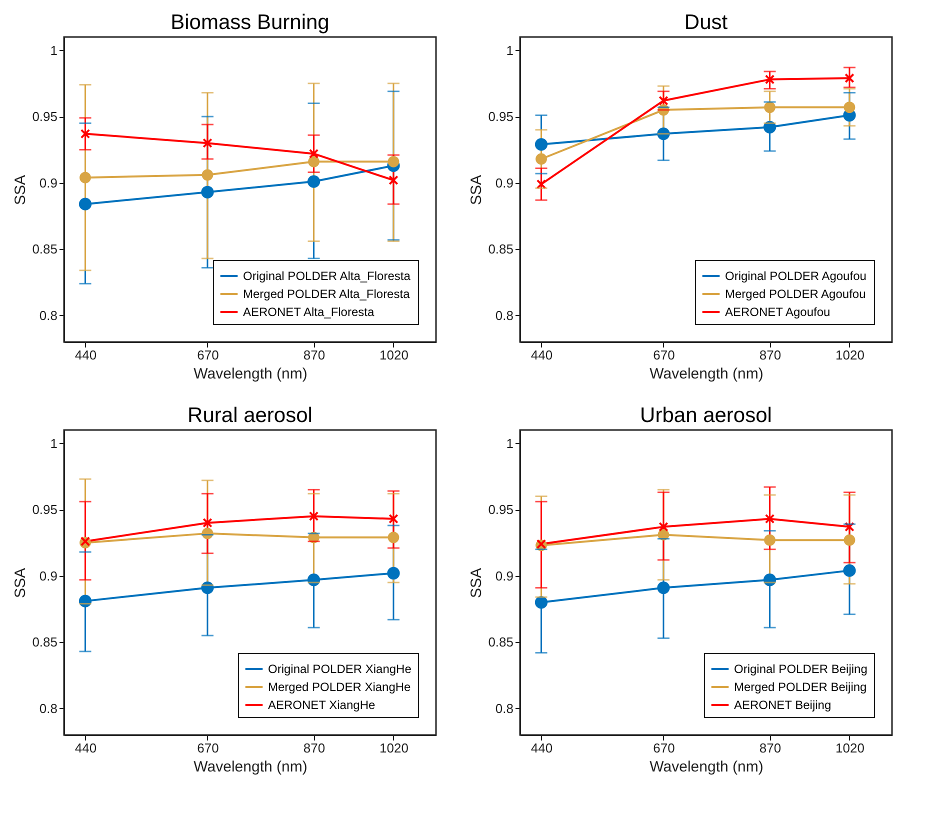  Describe the element at coordinates (801, 669) in the screenshot. I see `legend-label: Original POLDER Beijing` at that location.